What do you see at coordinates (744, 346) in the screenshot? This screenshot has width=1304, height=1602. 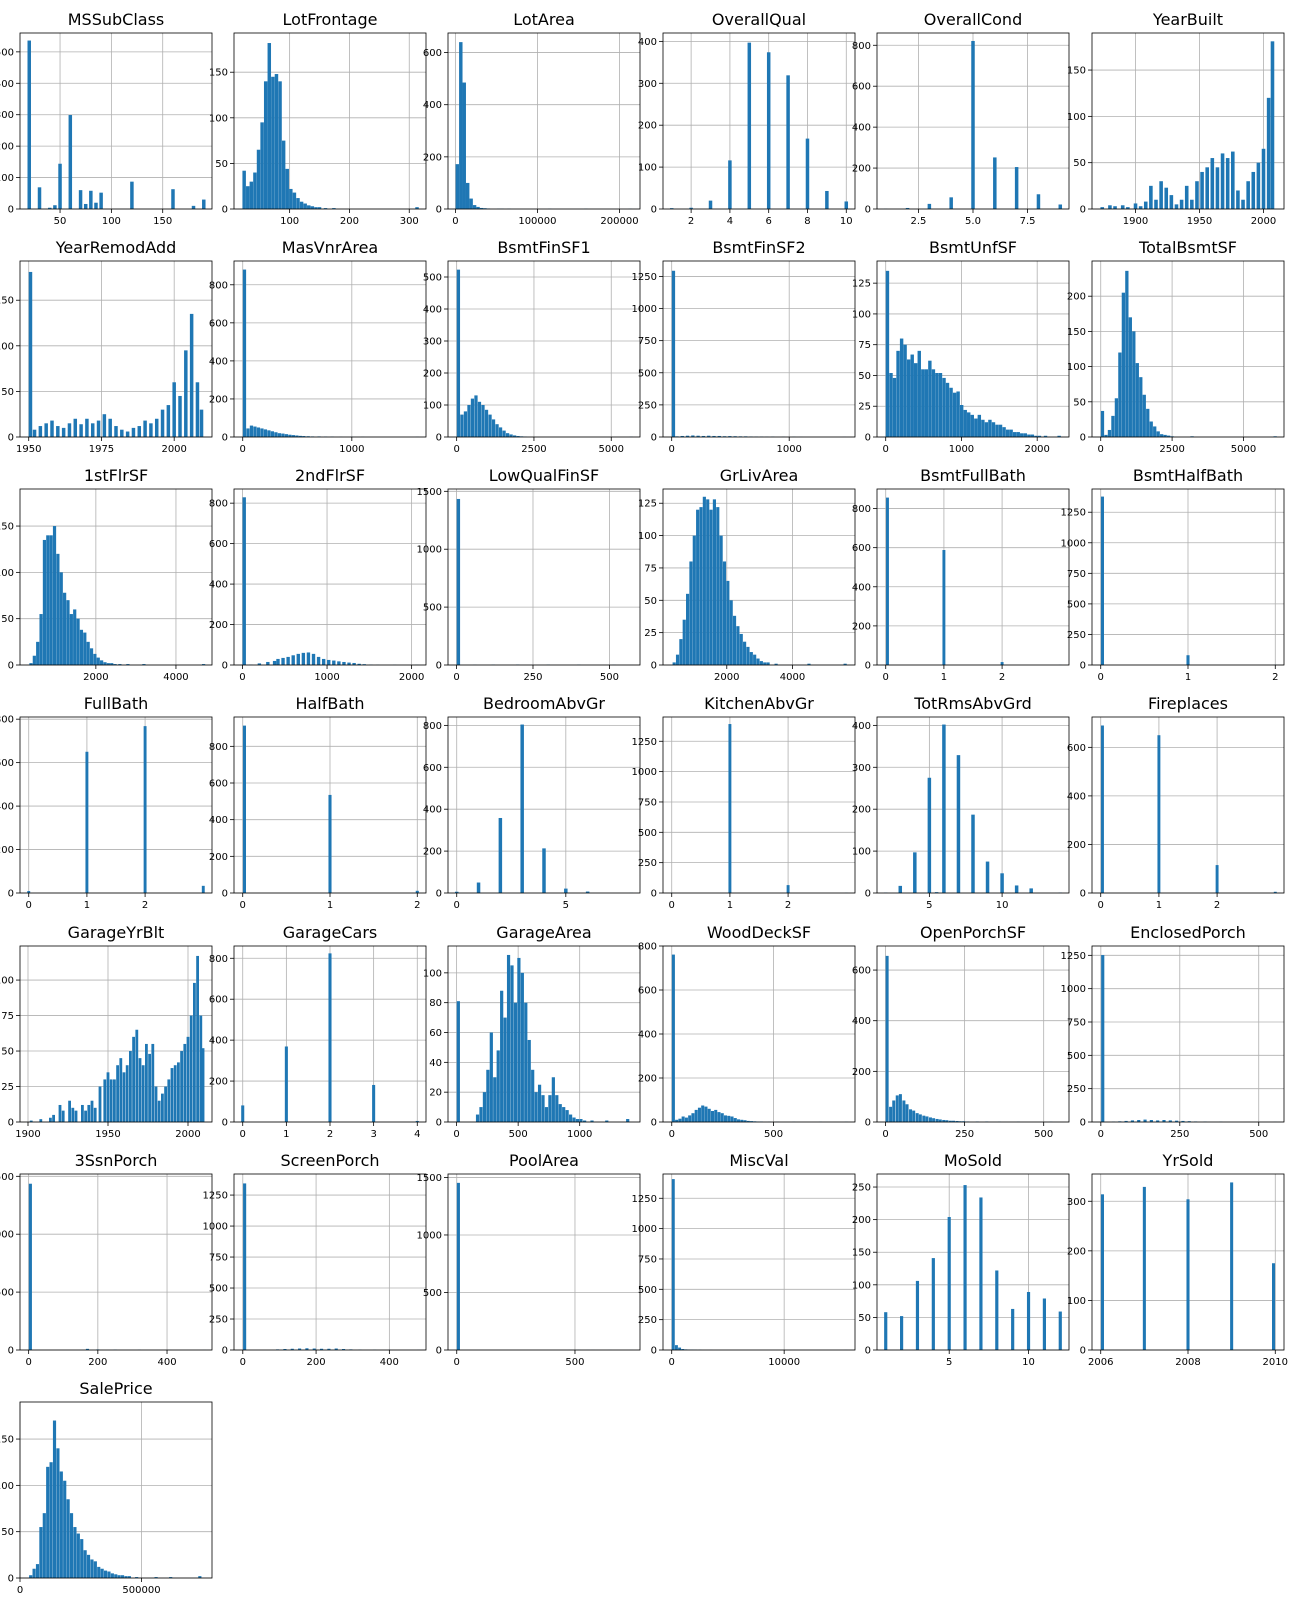 I see `histogram-bsmtfinsf2: 0 1000 0 250 500 750 1000 1250 BsmtFinSF2` at bounding box center [744, 346].